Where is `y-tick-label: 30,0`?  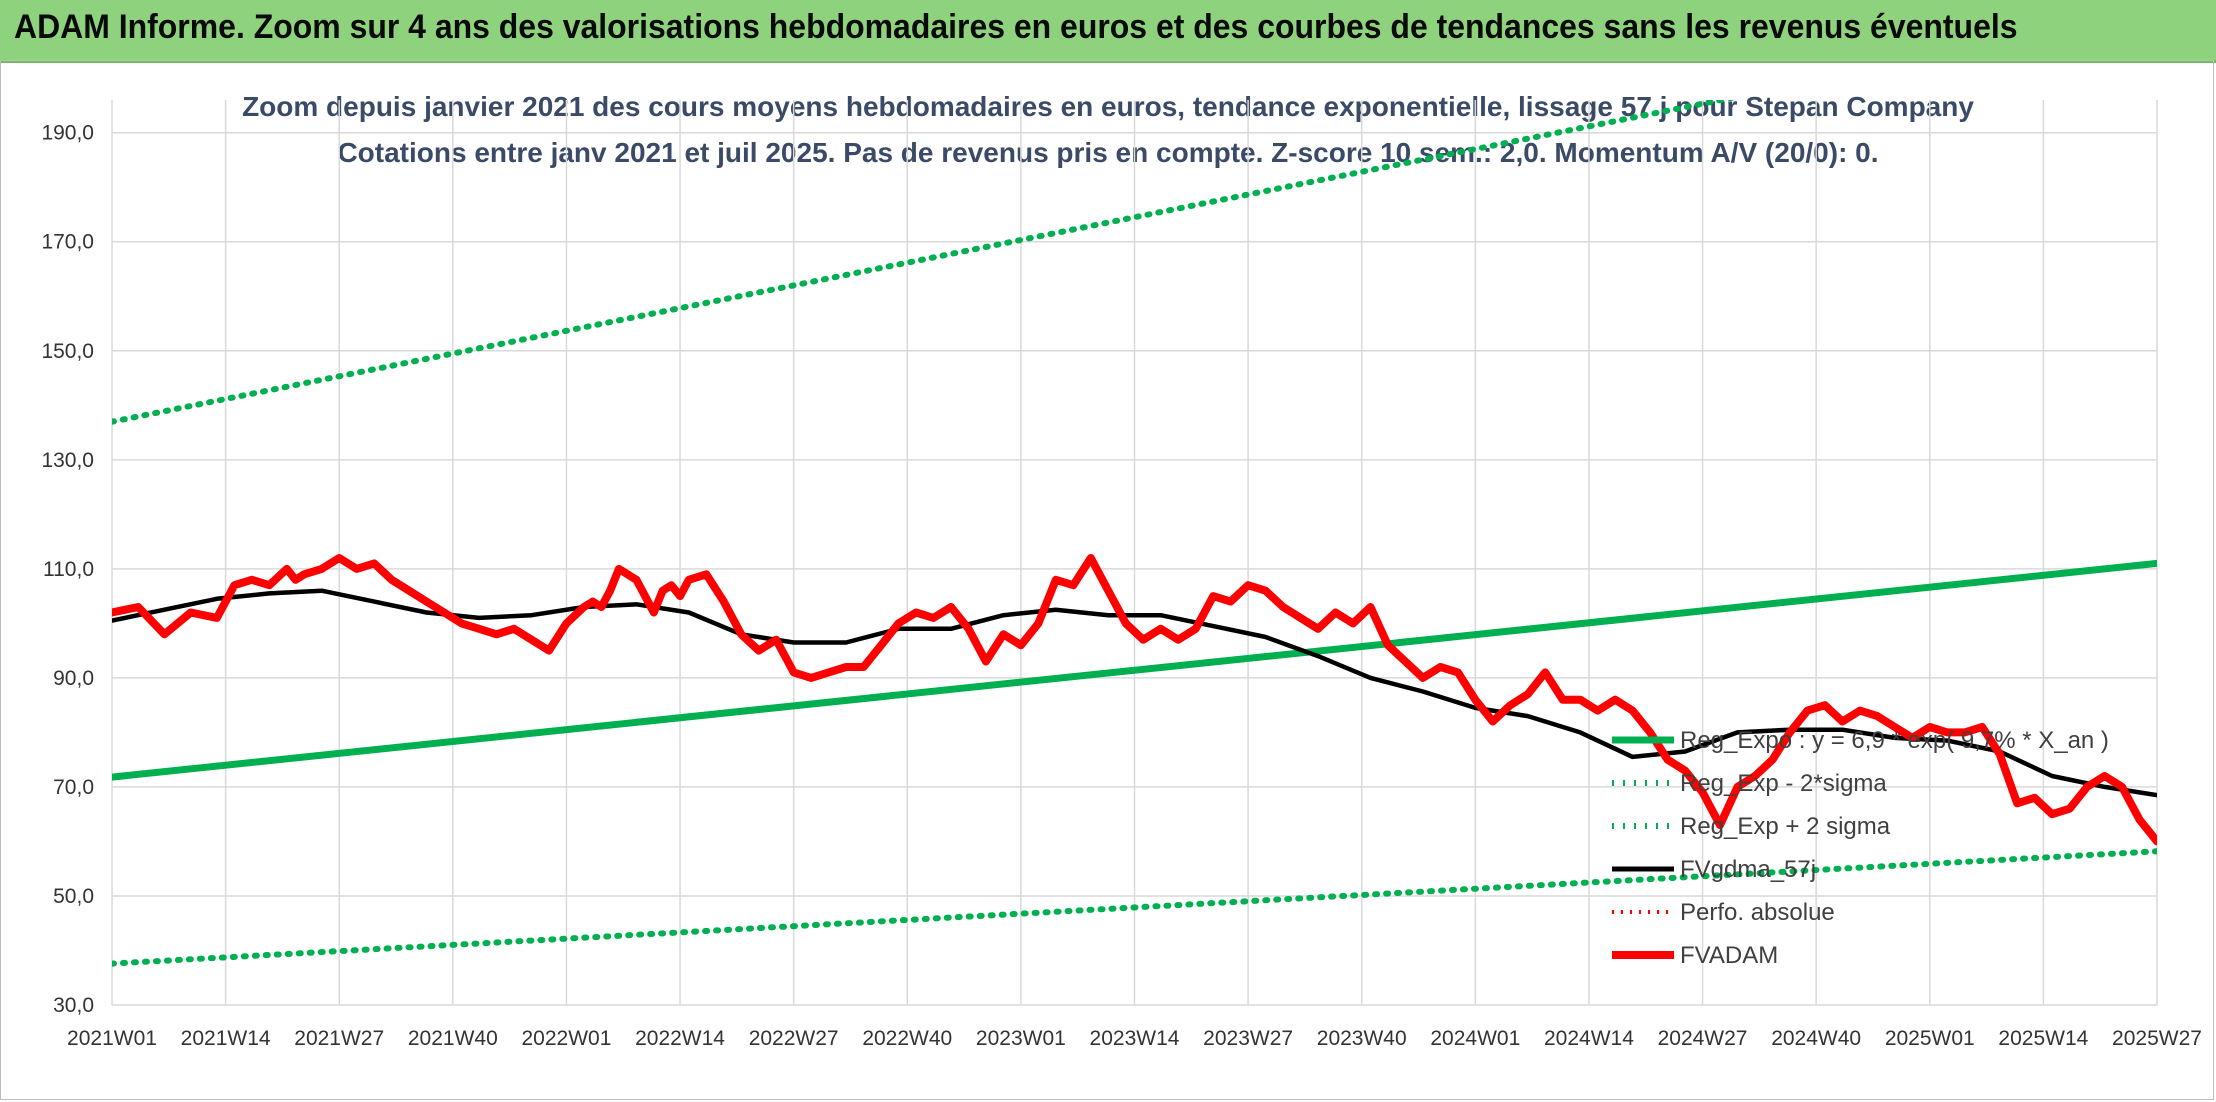 y-tick-label: 30,0 is located at coordinates (73, 1005).